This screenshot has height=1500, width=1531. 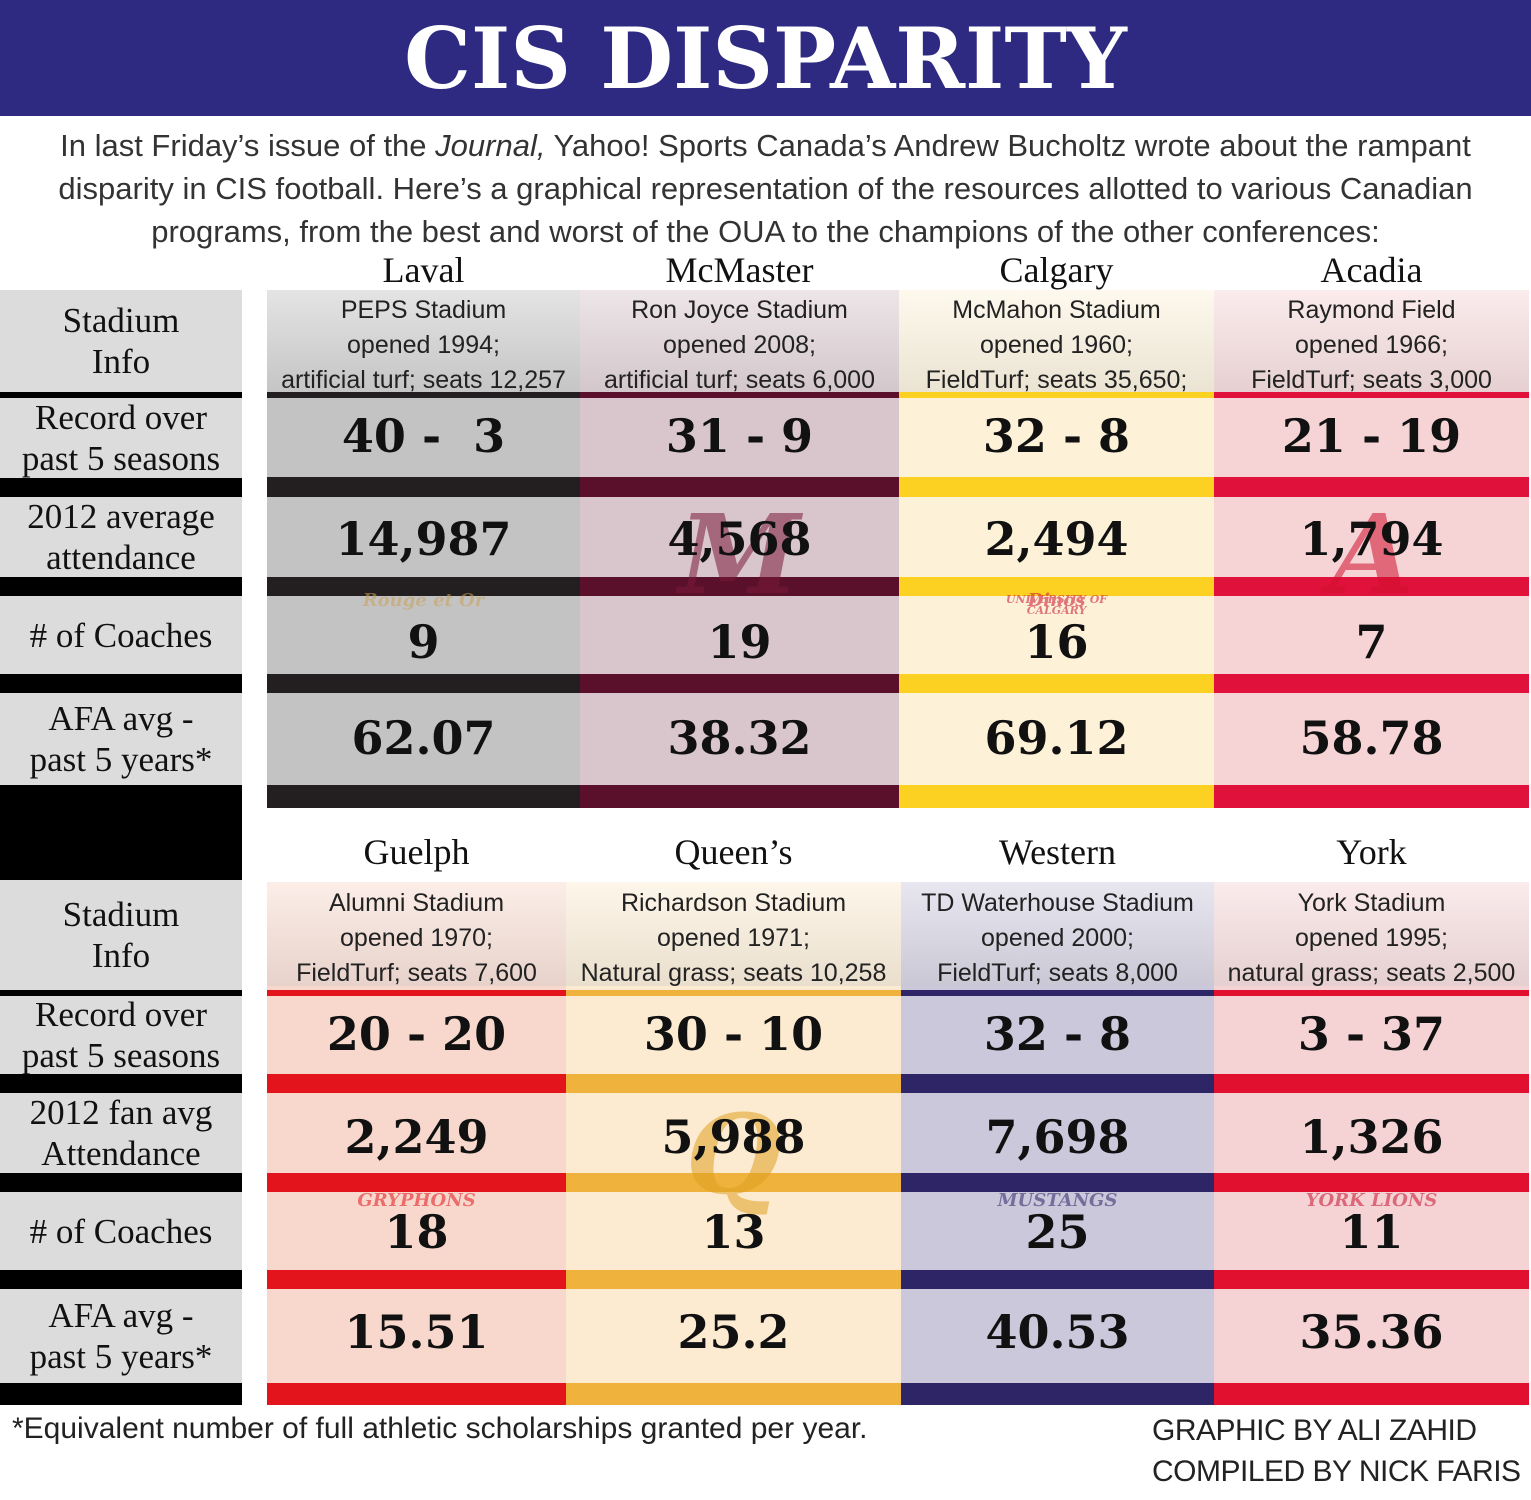 I want to click on stat-record: 30 - 10, so click(x=733, y=1034).